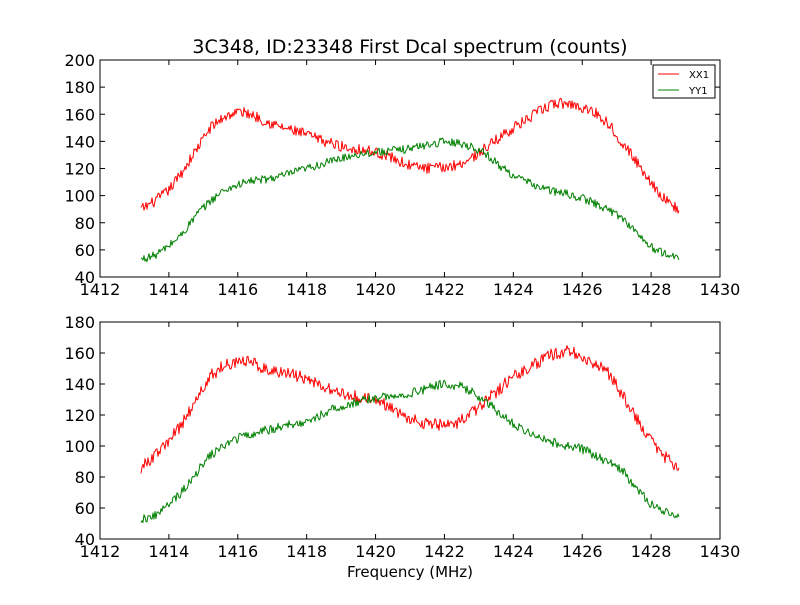 This screenshot has width=800, height=605. Describe the element at coordinates (698, 91) in the screenshot. I see `legend-label-yy1: YY1` at that location.